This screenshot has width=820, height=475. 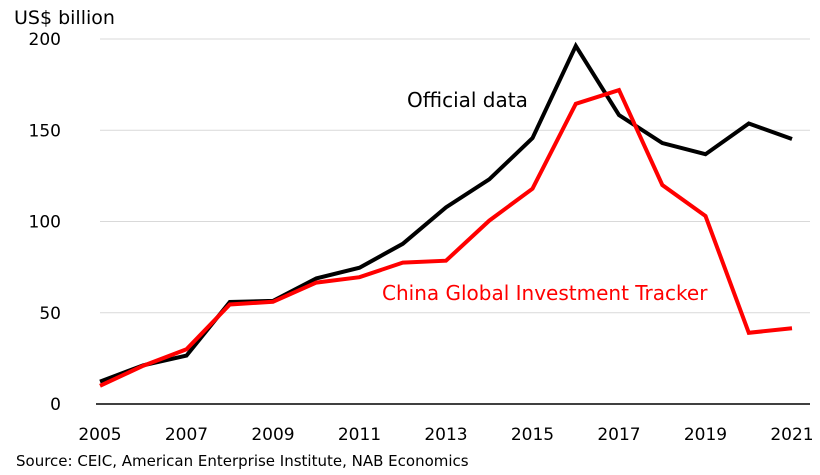 What do you see at coordinates (55, 405) in the screenshot?
I see `y-tick-label: 0` at bounding box center [55, 405].